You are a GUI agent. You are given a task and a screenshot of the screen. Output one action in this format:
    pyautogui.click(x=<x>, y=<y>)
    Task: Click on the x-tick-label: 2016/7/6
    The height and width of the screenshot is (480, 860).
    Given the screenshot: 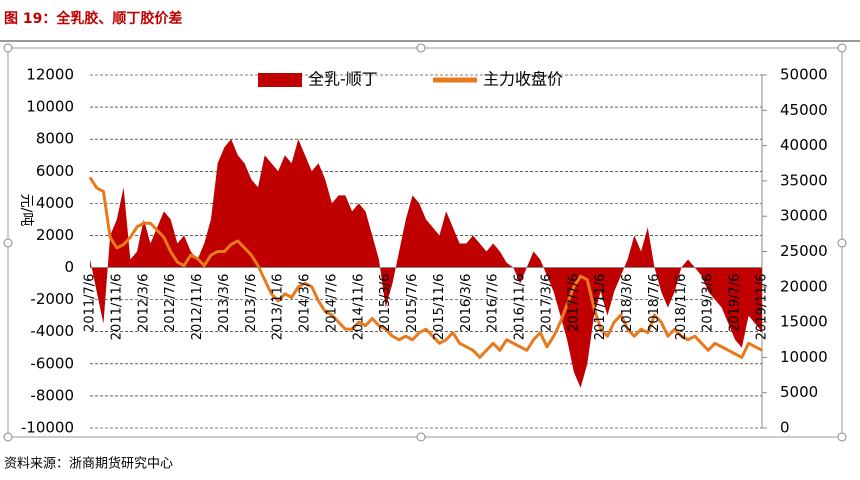 What is the action you would take?
    pyautogui.click(x=493, y=303)
    